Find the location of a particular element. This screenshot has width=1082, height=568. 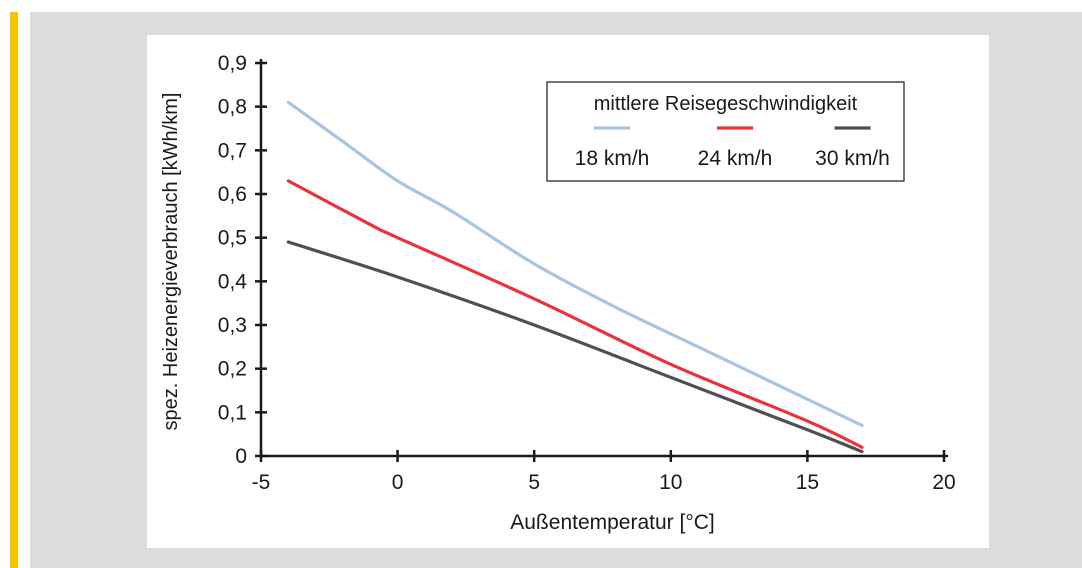

y-tick-label: 0,2 is located at coordinates (232, 369).